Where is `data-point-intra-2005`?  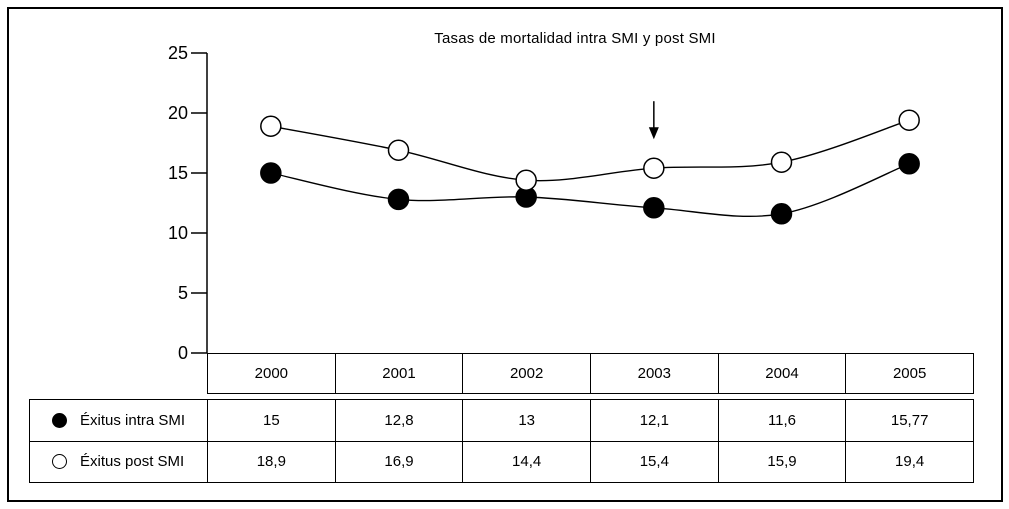
data-point-intra-2005 is located at coordinates (909, 164).